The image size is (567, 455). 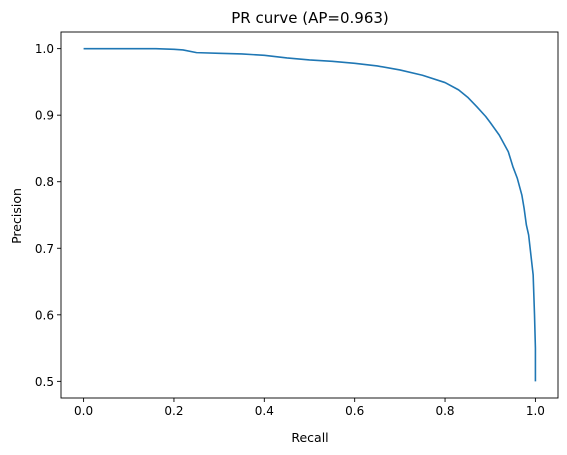 What do you see at coordinates (16, 216) in the screenshot?
I see `y-axis-label: Precision` at bounding box center [16, 216].